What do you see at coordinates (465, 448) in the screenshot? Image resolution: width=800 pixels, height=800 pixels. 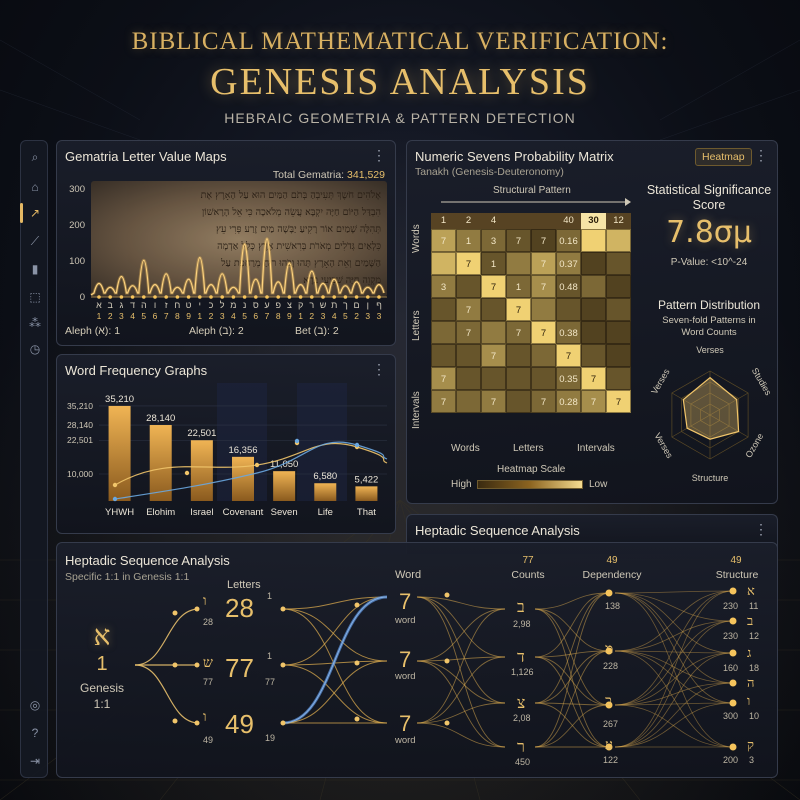 I see `col-label-words: Words` at bounding box center [465, 448].